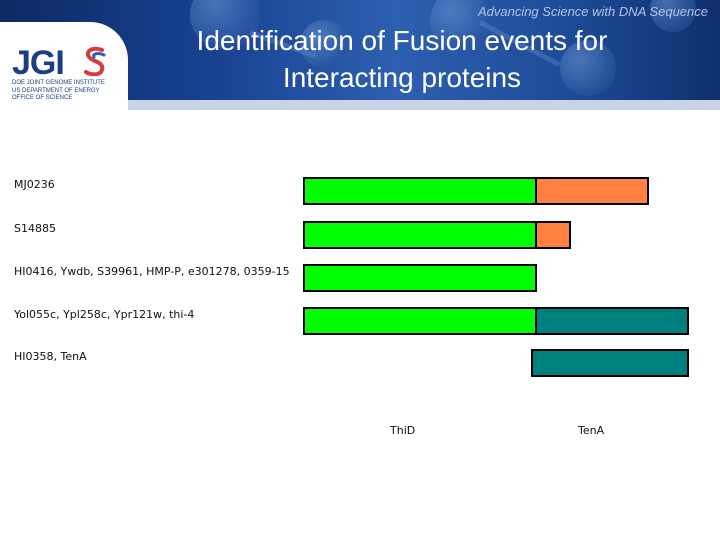  Describe the element at coordinates (403, 430) in the screenshot. I see `domain-label-thid: ThiD` at that location.